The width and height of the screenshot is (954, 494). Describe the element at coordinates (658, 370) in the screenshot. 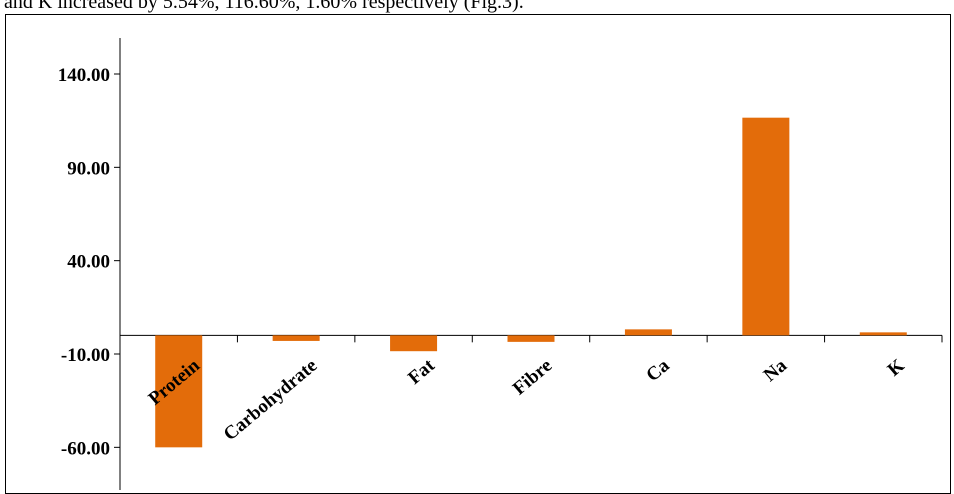

I see `x-category-label: Ca` at that location.